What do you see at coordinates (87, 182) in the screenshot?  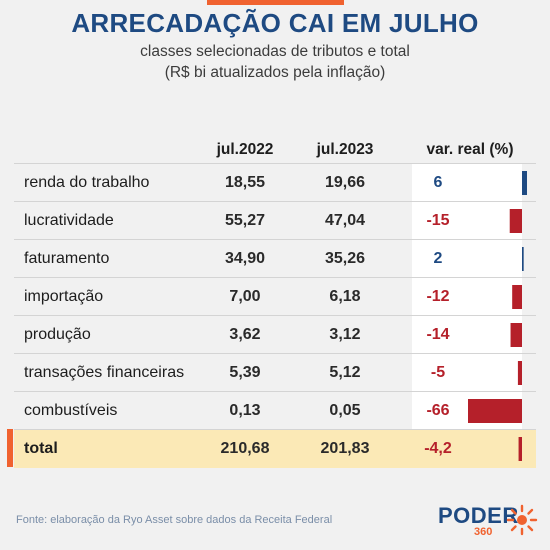 I see `row-label: renda do trabalho` at bounding box center [87, 182].